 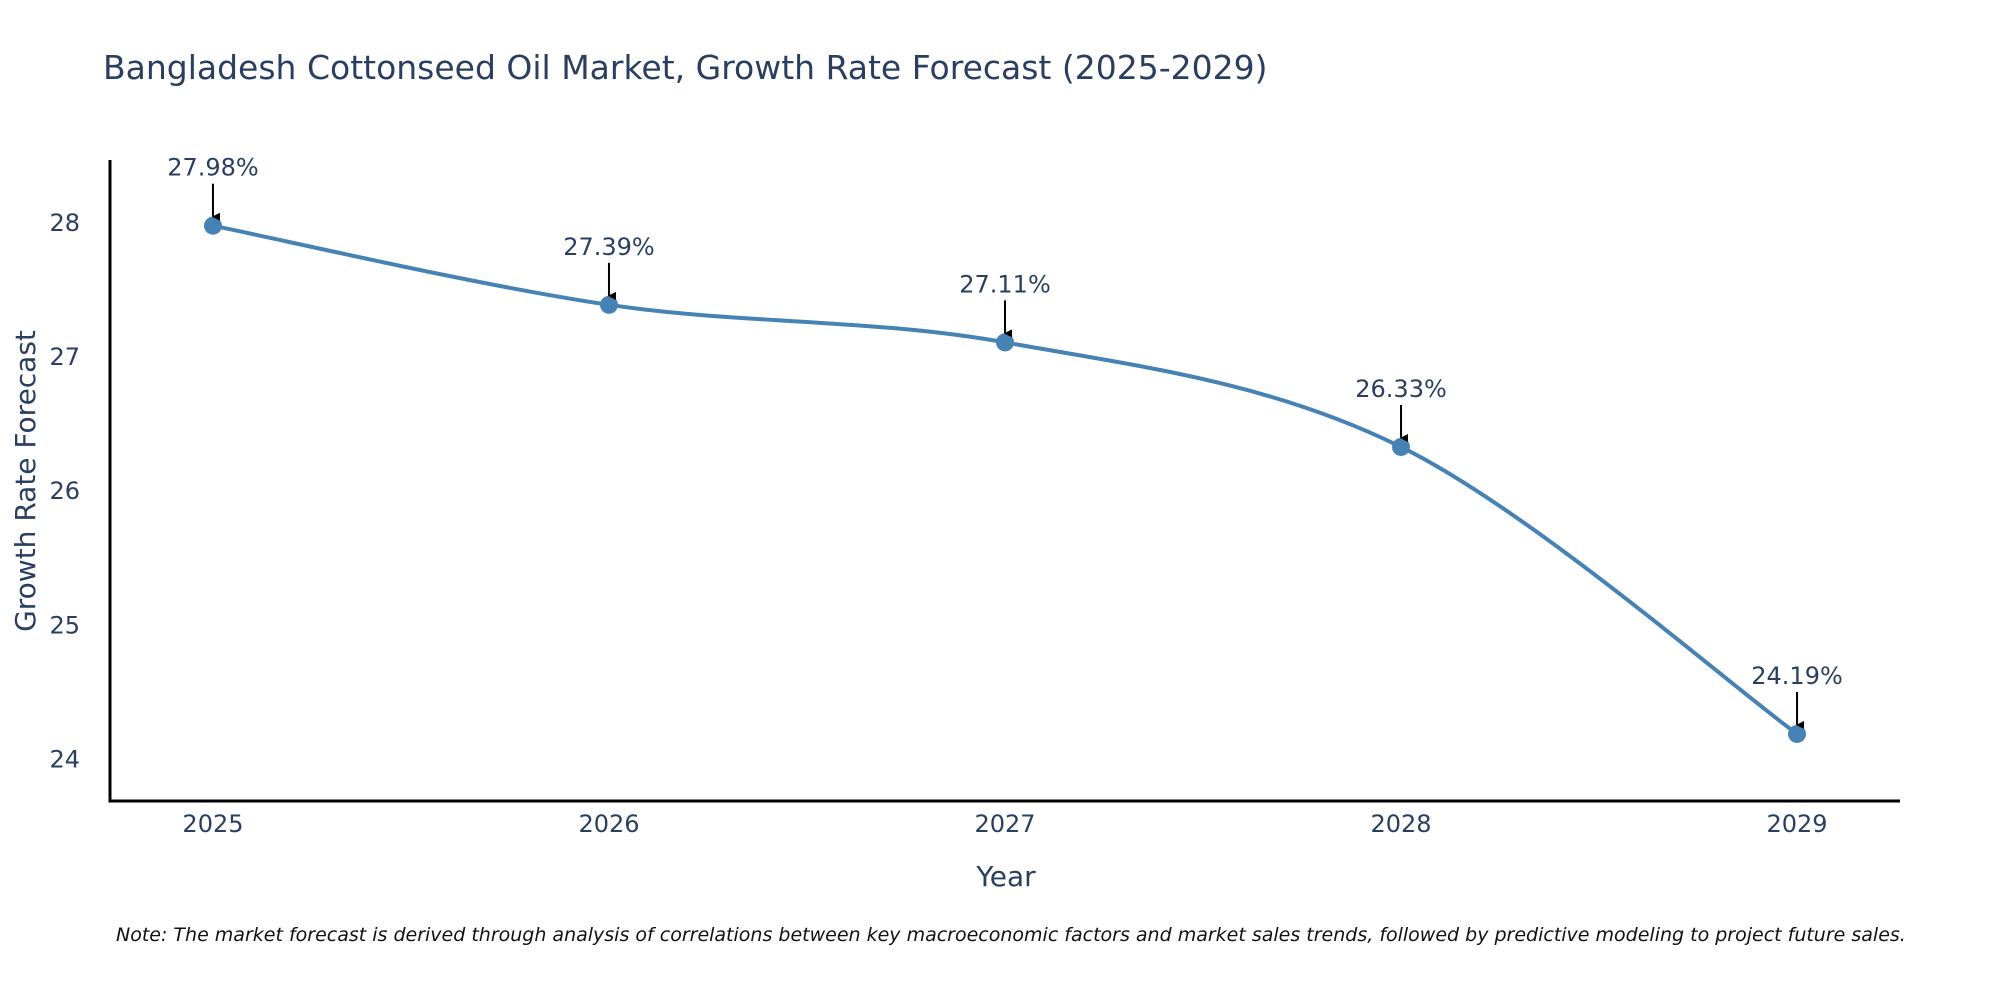 What do you see at coordinates (25, 481) in the screenshot?
I see `y-axis-title: Growth Rate Forecast` at bounding box center [25, 481].